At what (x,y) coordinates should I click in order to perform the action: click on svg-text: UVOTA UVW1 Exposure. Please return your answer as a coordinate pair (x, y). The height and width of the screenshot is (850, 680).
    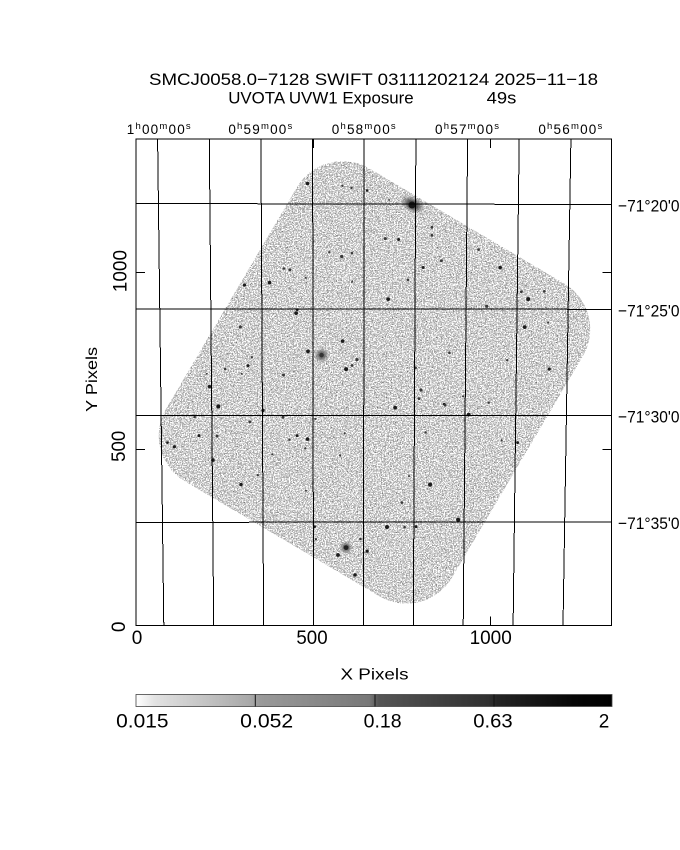
    Looking at the image, I should click on (321, 97).